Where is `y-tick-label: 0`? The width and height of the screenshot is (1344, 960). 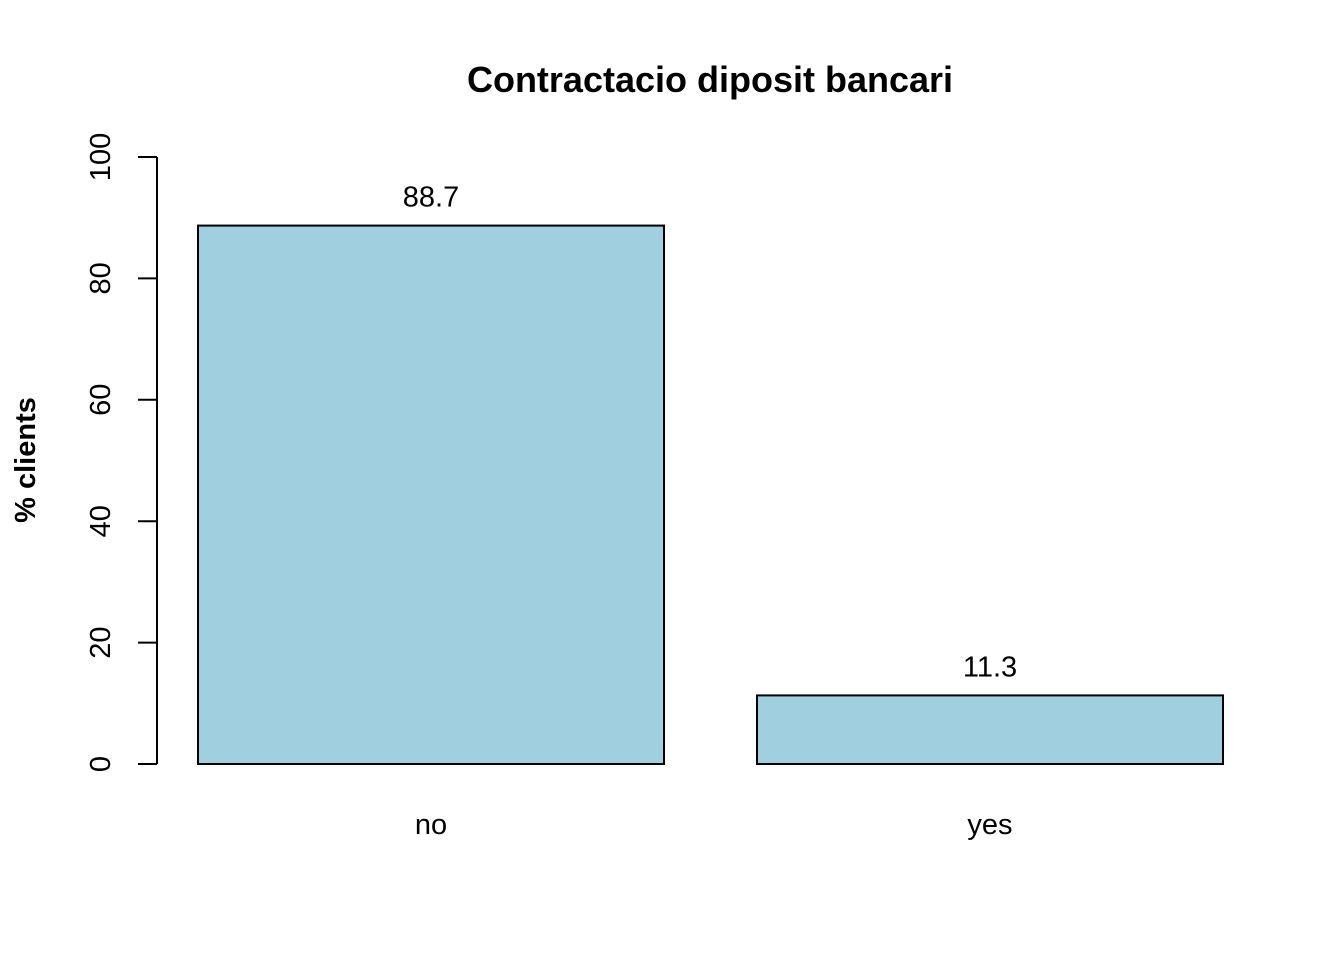
y-tick-label: 0 is located at coordinates (101, 764).